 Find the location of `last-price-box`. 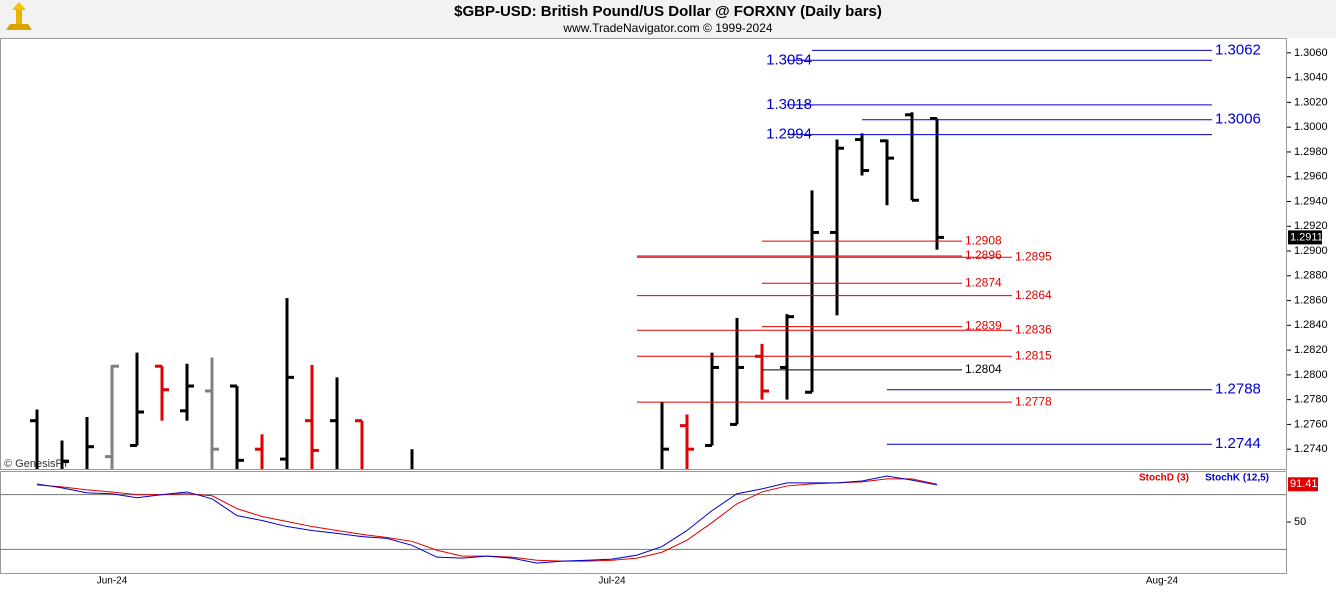

last-price-box is located at coordinates (1305, 237).